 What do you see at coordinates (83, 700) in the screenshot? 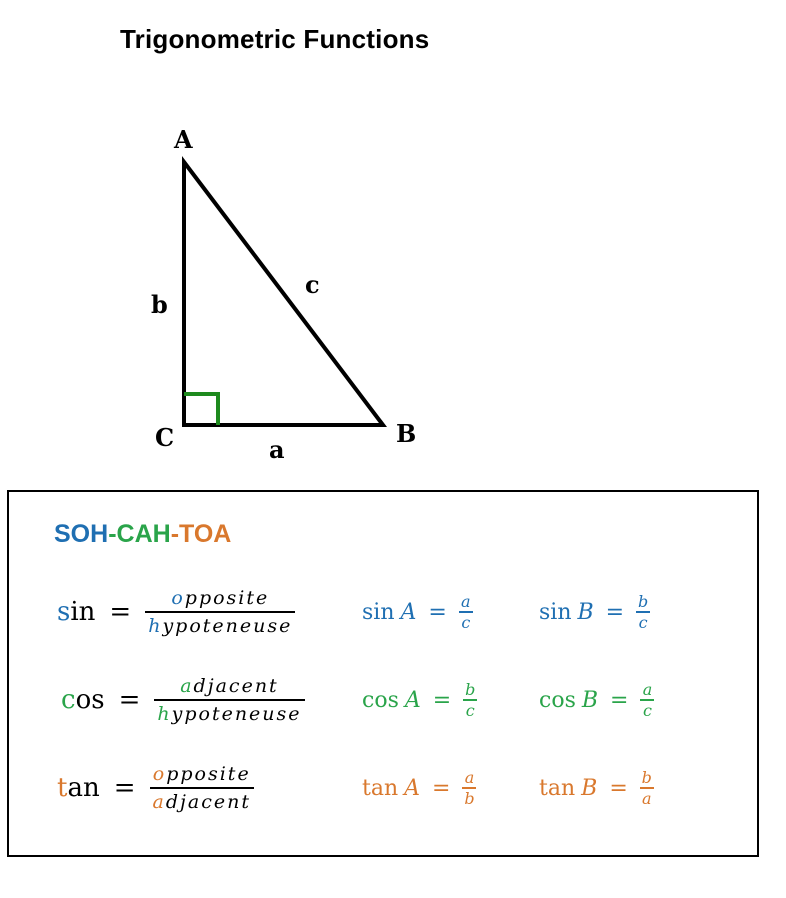
I see `cos-function-name: cos` at bounding box center [83, 700].